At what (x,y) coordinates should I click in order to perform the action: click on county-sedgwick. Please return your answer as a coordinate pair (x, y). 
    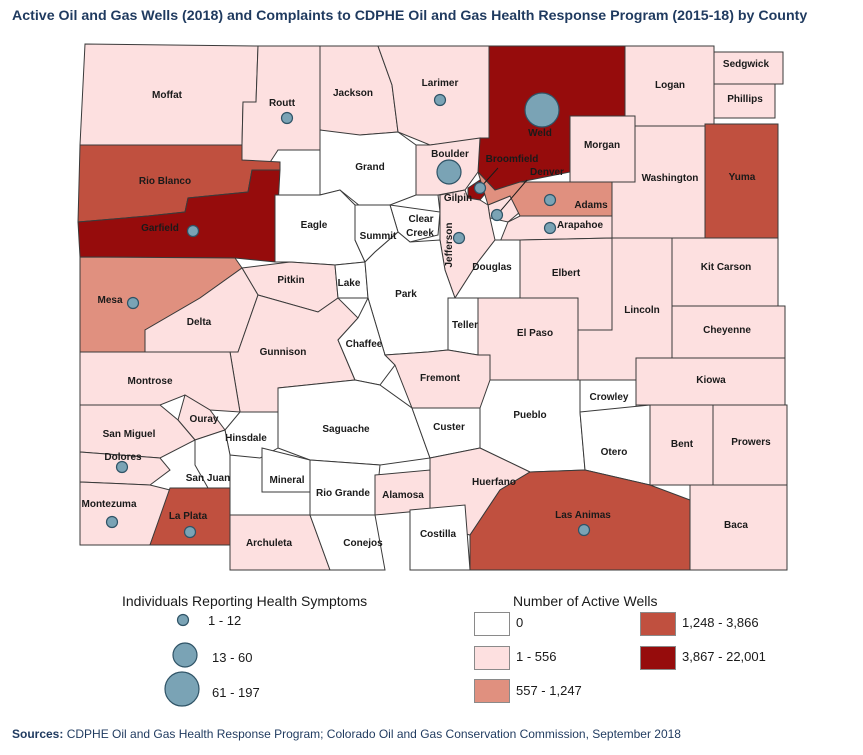
    Looking at the image, I should click on (748, 68).